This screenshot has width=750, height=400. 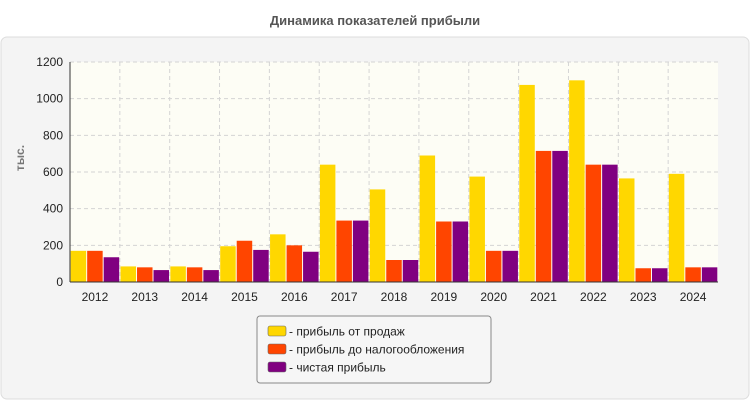 I want to click on x-tick-label: 2019, so click(x=443, y=297).